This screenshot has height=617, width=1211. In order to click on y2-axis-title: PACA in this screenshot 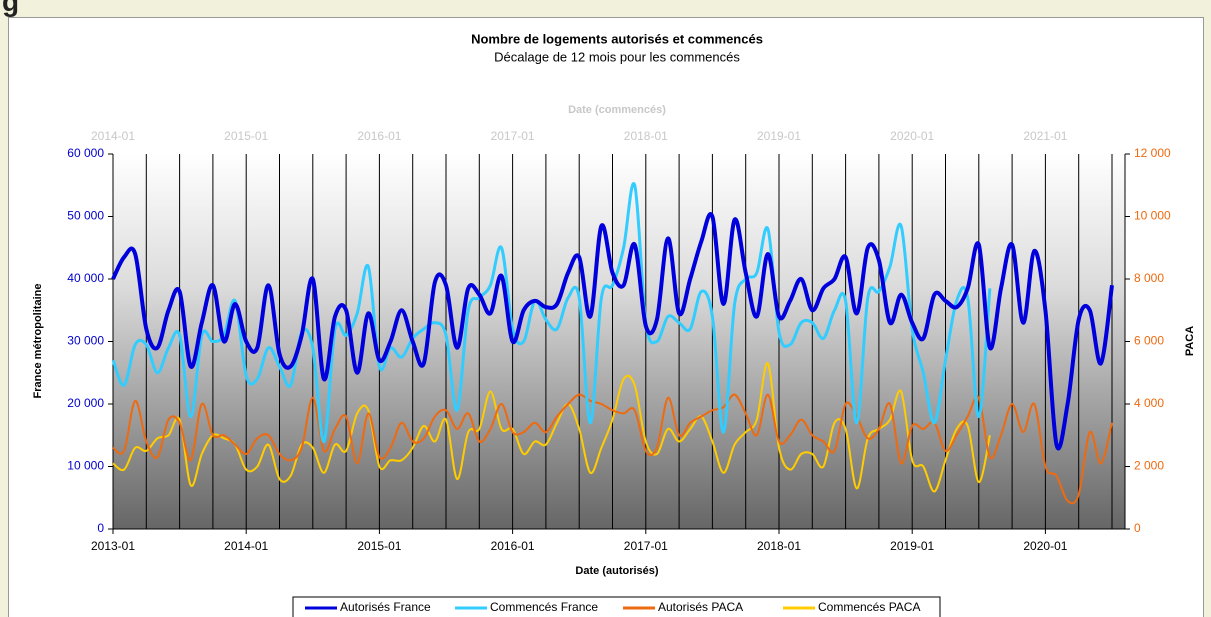, I will do `click(1190, 341)`.